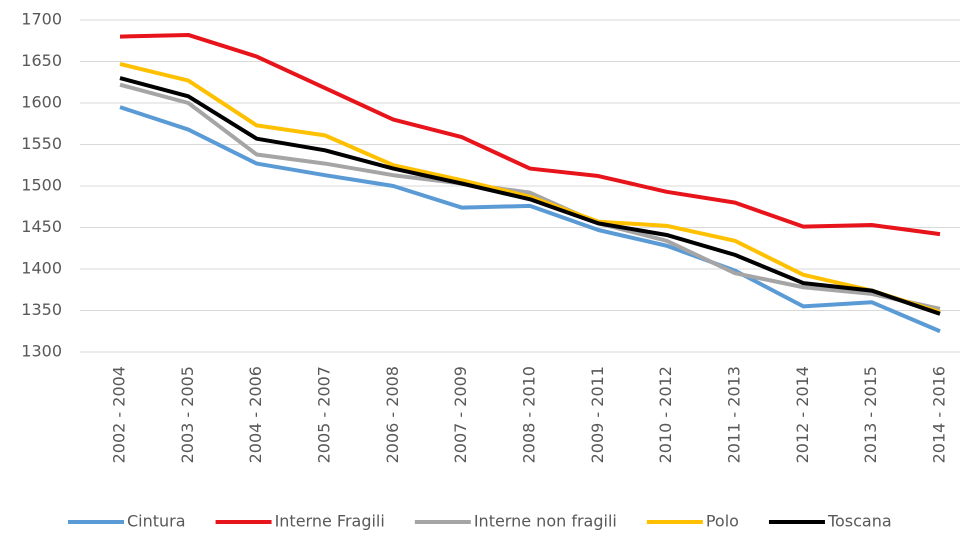 The image size is (970, 538). What do you see at coordinates (324, 414) in the screenshot?
I see `x-tick-label: 2005 - 2007` at bounding box center [324, 414].